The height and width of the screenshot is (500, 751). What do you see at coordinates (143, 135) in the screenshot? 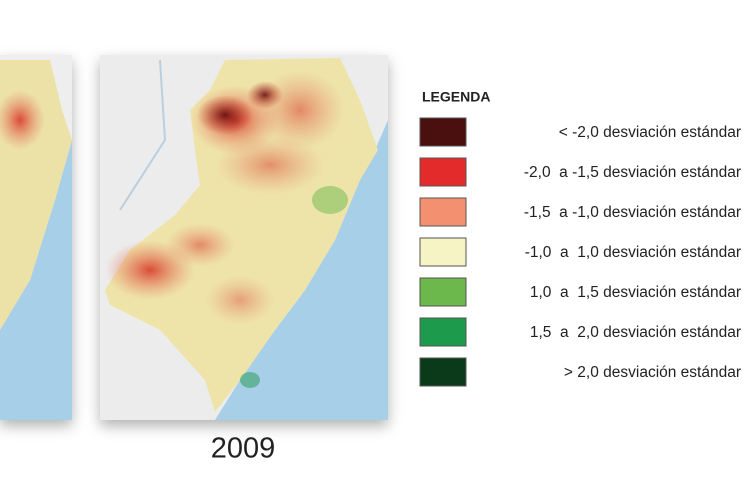
I see `river` at bounding box center [143, 135].